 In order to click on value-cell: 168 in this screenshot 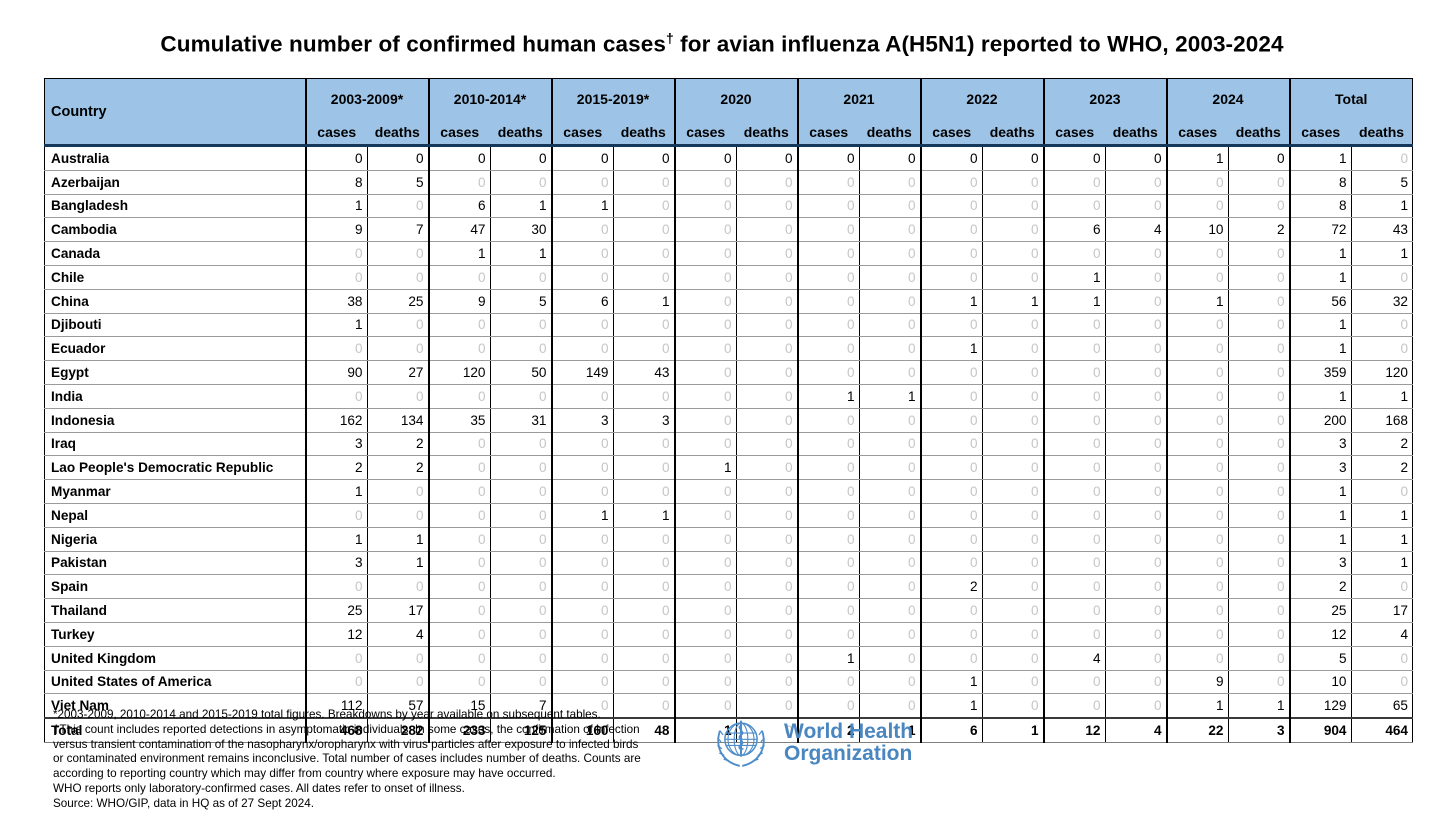, I will do `click(1381, 420)`.